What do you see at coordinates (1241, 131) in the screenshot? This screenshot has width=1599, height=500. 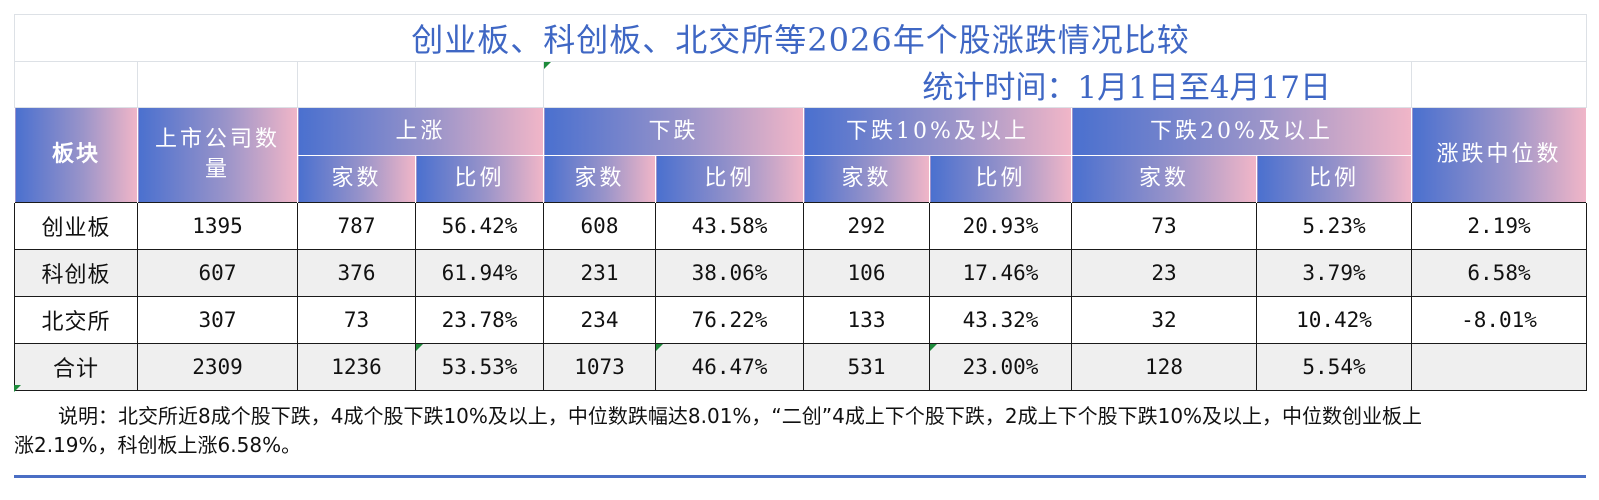 I see `header-down20: 下跌20%及以上` at bounding box center [1241, 131].